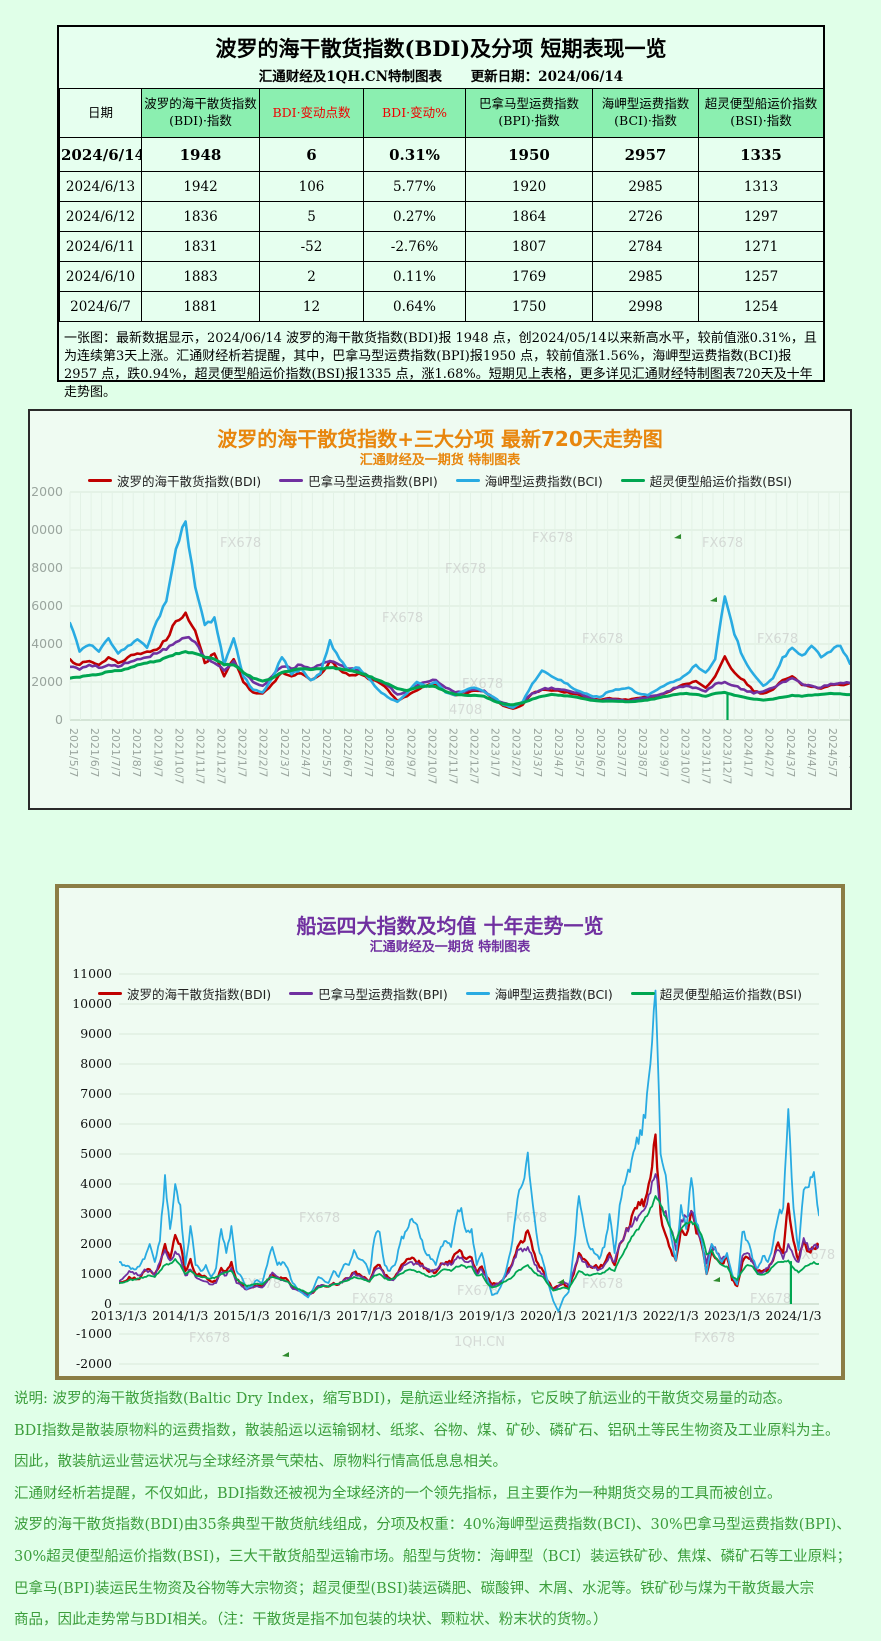  What do you see at coordinates (426, 1315) in the screenshot?
I see `svg-text: 2018/1/3` at bounding box center [426, 1315].